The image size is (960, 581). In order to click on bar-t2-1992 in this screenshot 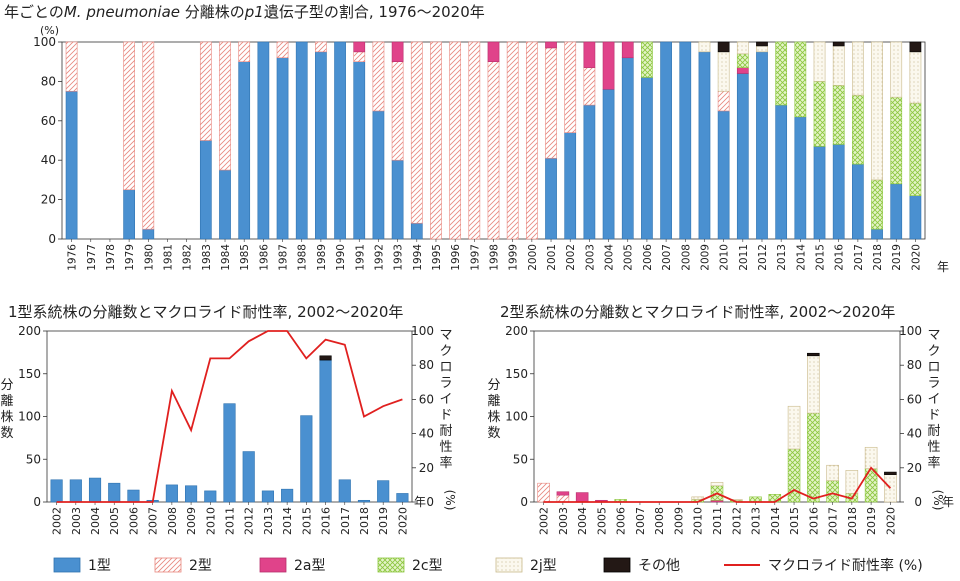, I will do `click(378, 76)`.